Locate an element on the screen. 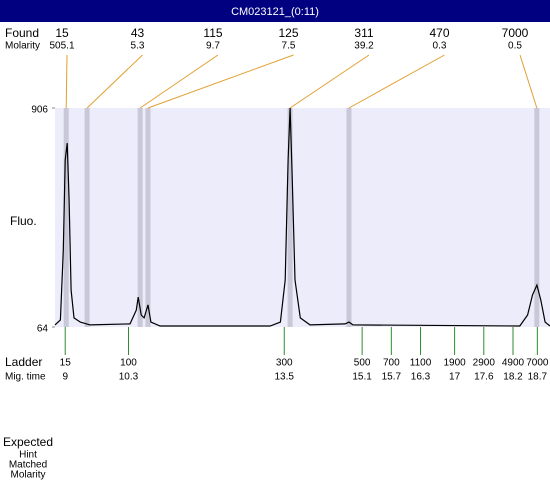  found-molarity: 39.2 is located at coordinates (364, 46).